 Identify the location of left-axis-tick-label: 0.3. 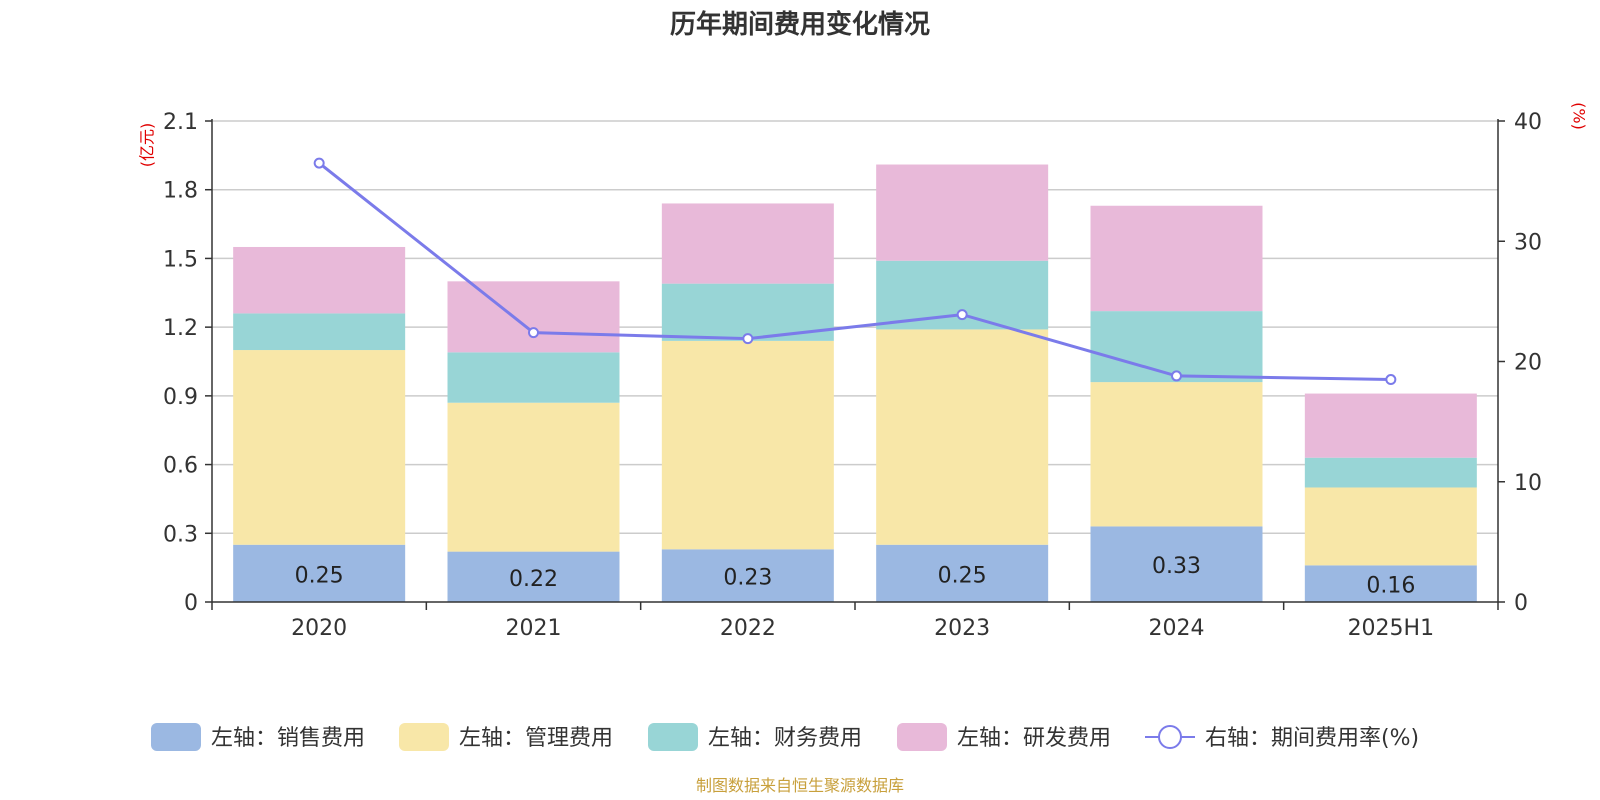
(180, 534).